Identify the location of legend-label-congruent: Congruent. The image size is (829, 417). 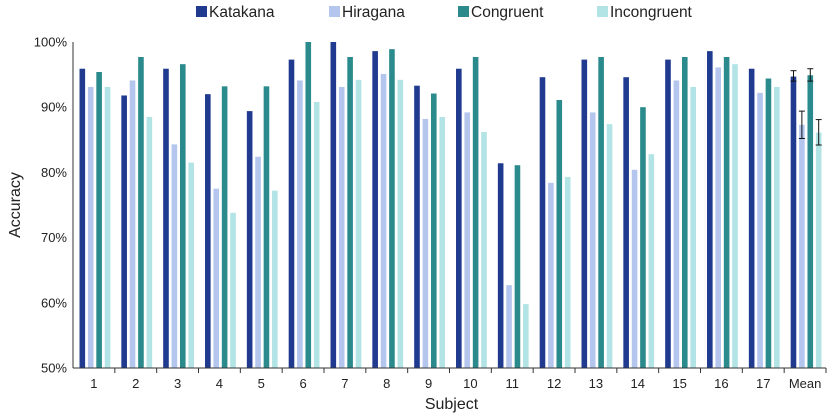
(507, 12).